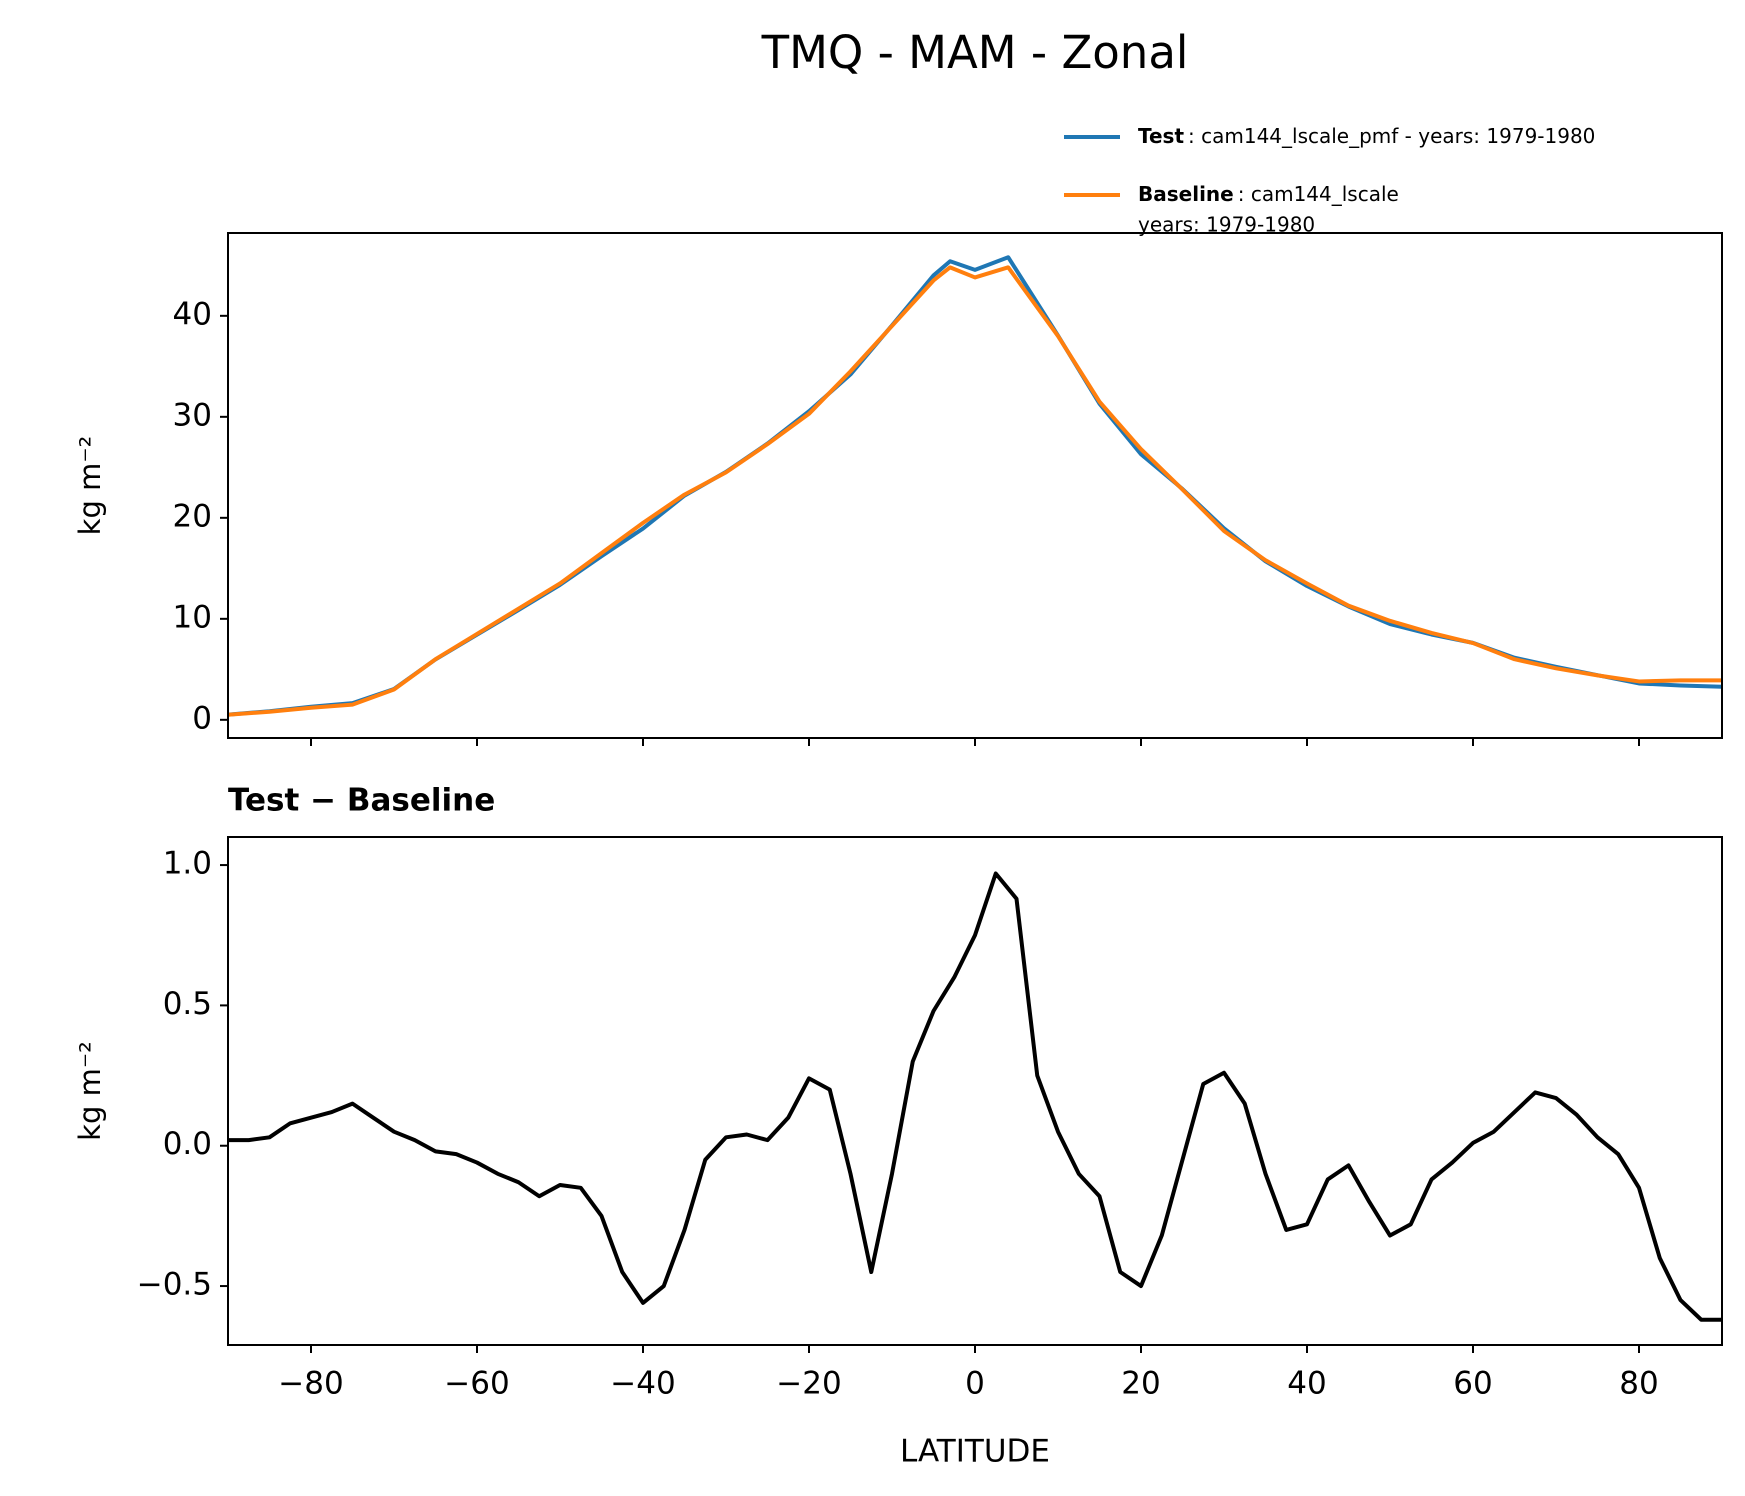  What do you see at coordinates (975, 52) in the screenshot?
I see `figure-title: TMQ - MAM - Zonal` at bounding box center [975, 52].